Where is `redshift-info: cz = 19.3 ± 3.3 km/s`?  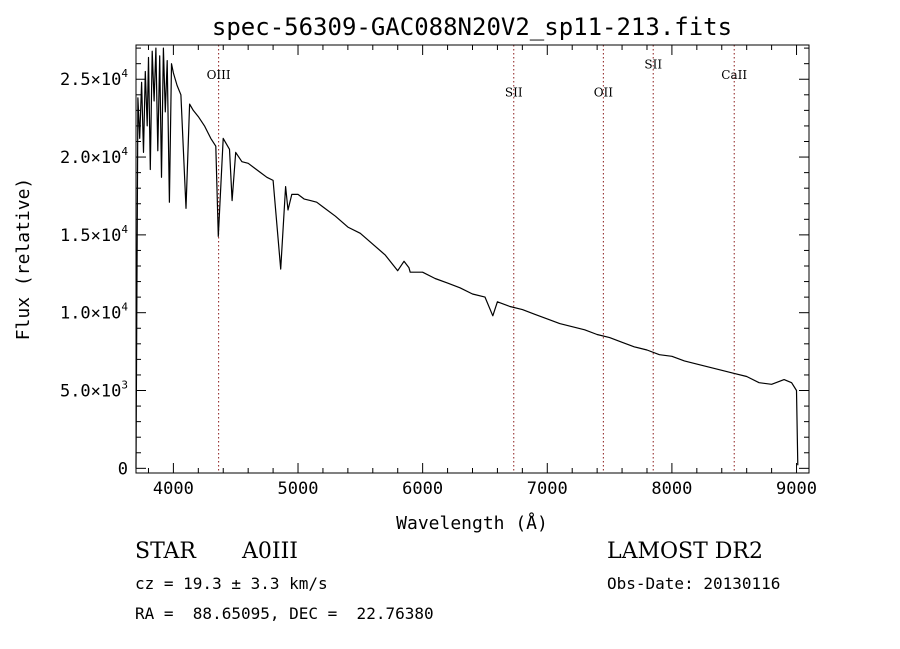
redshift-info: cz = 19.3 ± 3.3 km/s is located at coordinates (231, 583).